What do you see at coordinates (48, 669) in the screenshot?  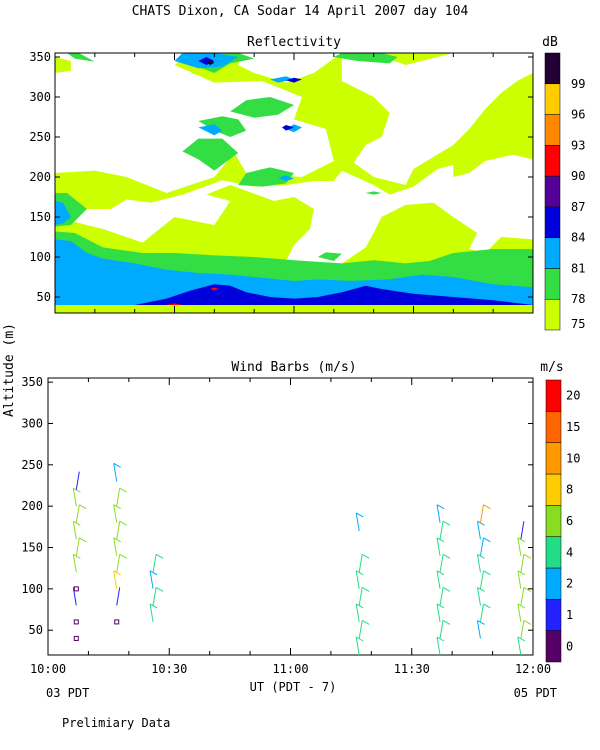 I see `wind-x-tick-label: 10:00` at bounding box center [48, 669].